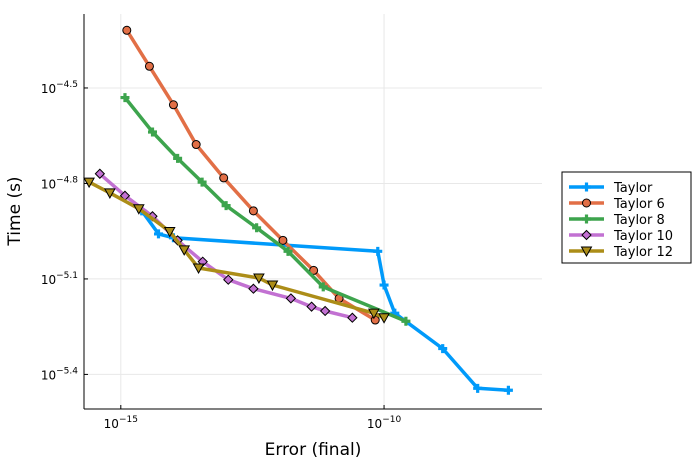  I want to click on y-tick-label: 10−5.4, so click(59, 374).